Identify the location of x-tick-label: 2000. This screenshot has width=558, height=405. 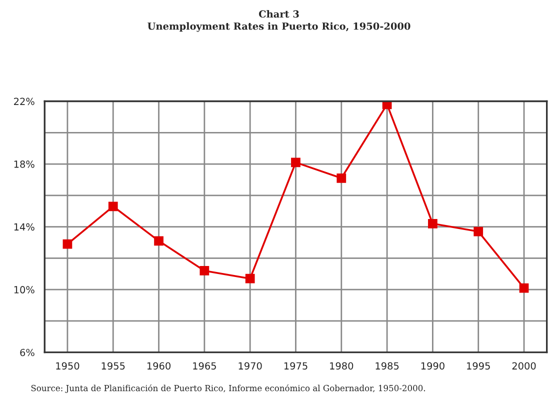
(524, 366).